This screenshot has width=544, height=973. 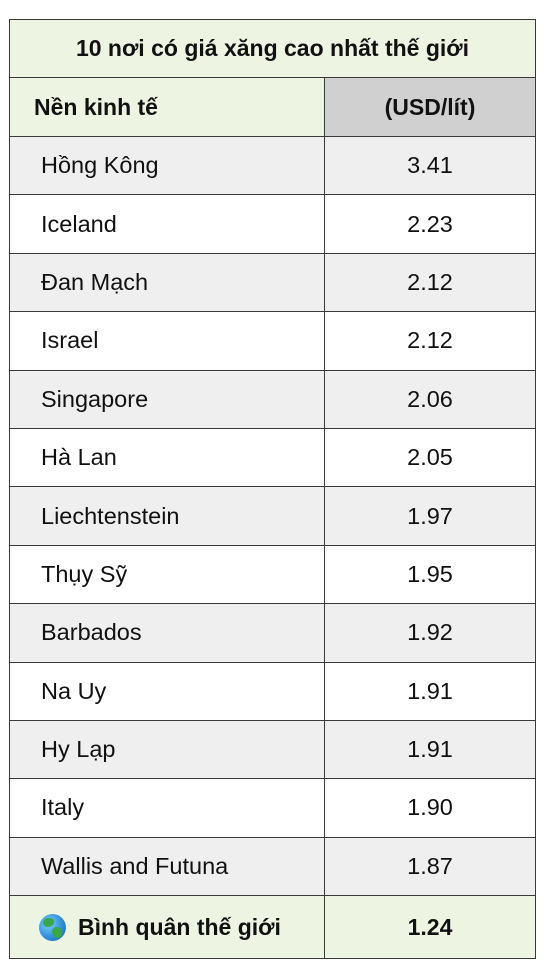 What do you see at coordinates (167, 691) in the screenshot?
I see `row-name: Na Uy` at bounding box center [167, 691].